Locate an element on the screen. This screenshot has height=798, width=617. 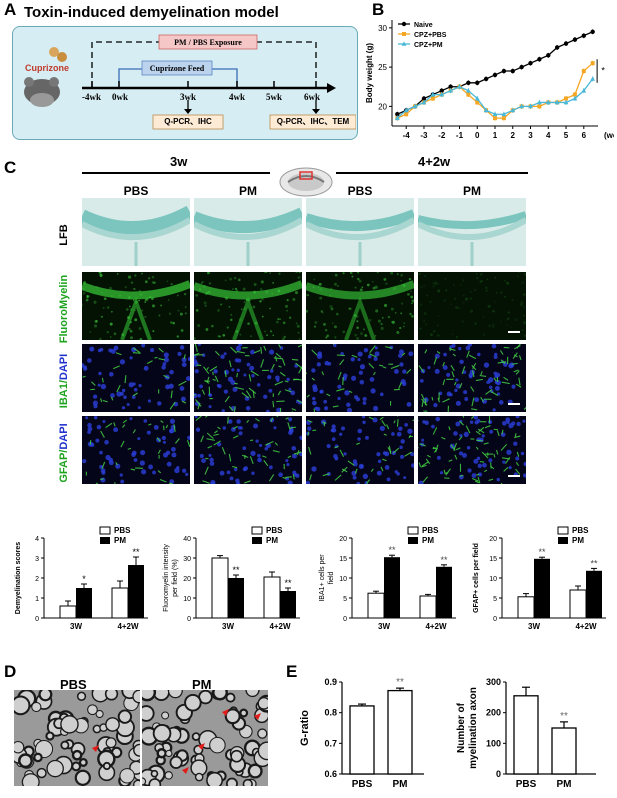
cookie-icon is located at coordinates (54, 52).